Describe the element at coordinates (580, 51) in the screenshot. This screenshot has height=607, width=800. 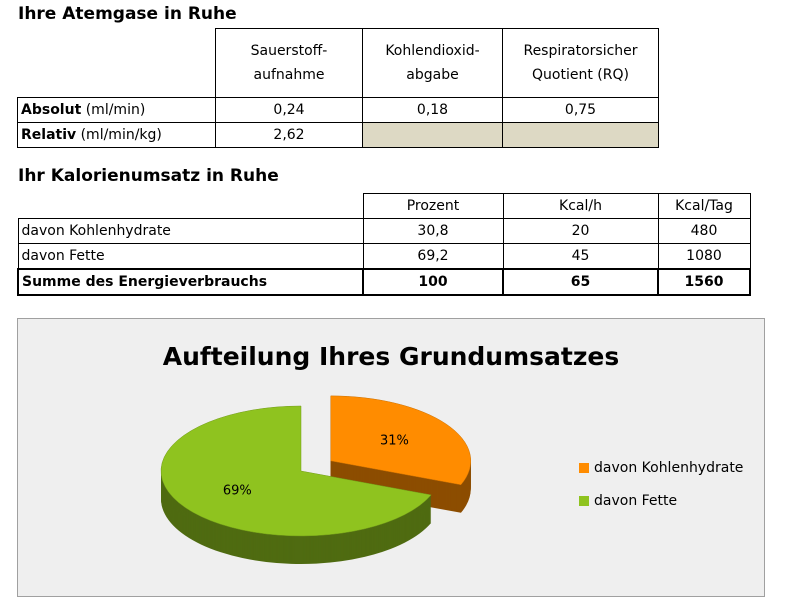
I see `header-line: Respiratorsicher` at that location.